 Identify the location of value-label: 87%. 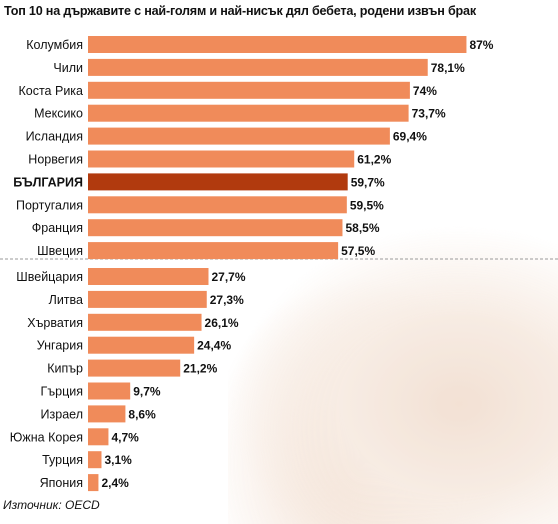
(481, 45).